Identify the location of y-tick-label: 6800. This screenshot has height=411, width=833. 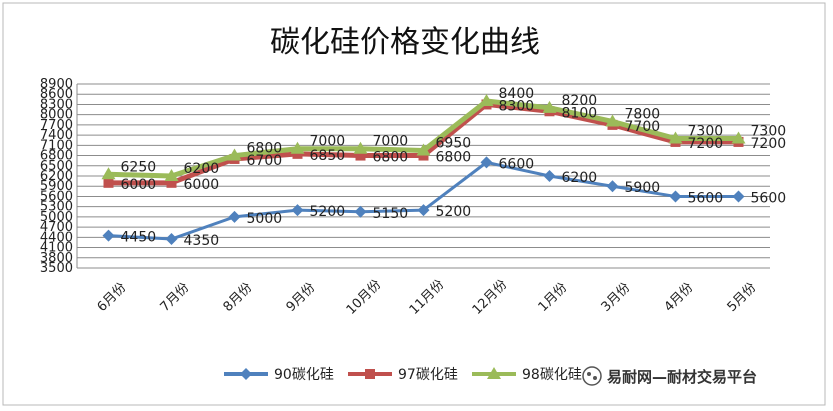
(56, 156).